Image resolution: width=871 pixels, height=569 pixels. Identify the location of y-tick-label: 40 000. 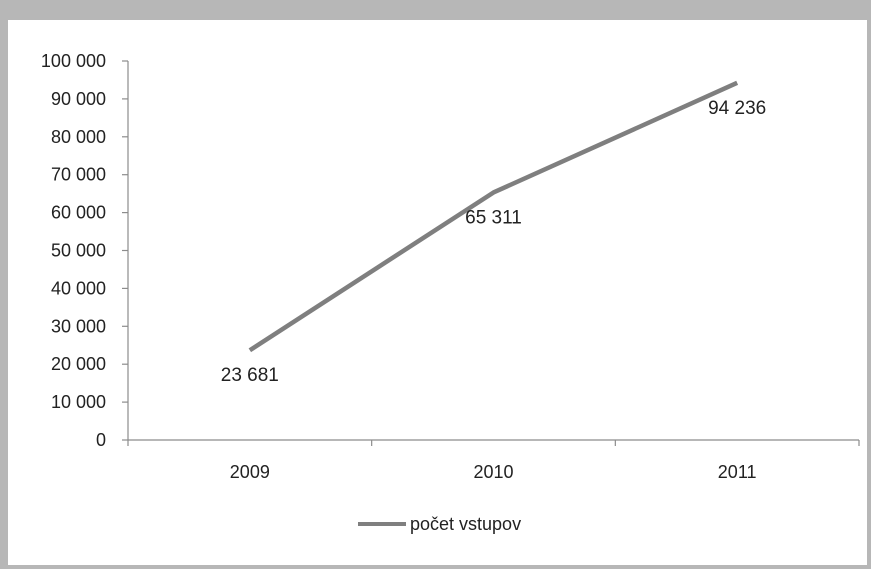
(78, 288).